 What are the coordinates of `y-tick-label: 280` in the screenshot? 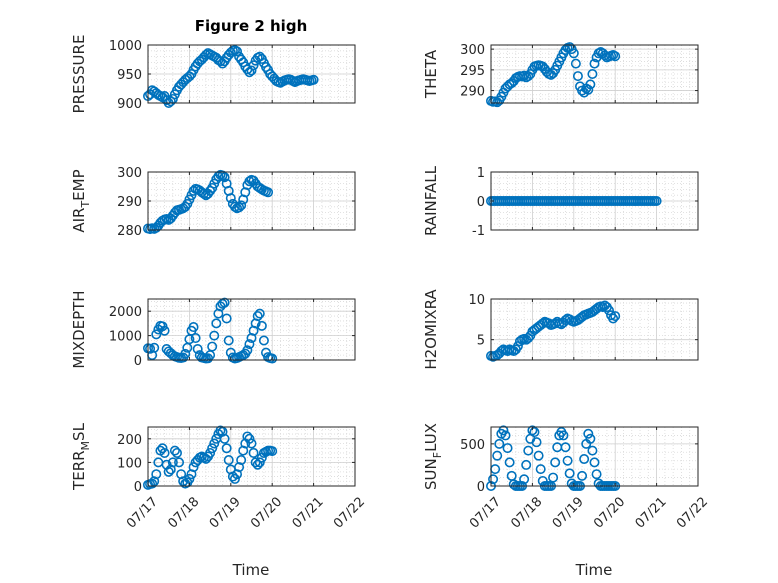 It's located at (129, 231).